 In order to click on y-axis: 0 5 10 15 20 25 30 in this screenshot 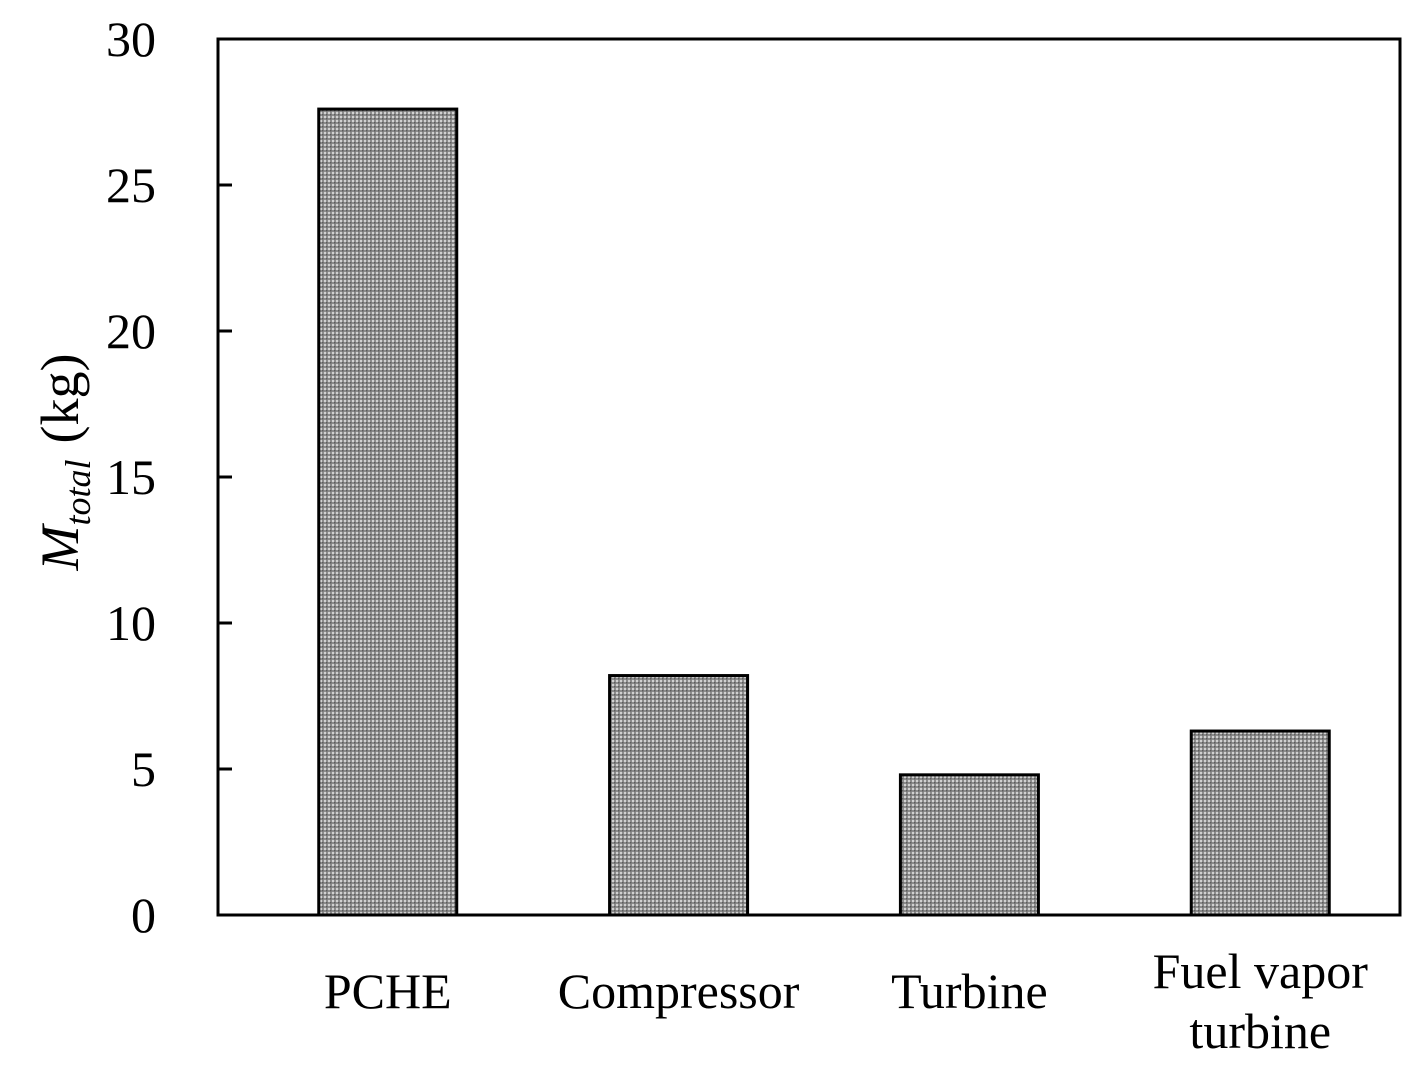, I will do `click(169, 477)`.